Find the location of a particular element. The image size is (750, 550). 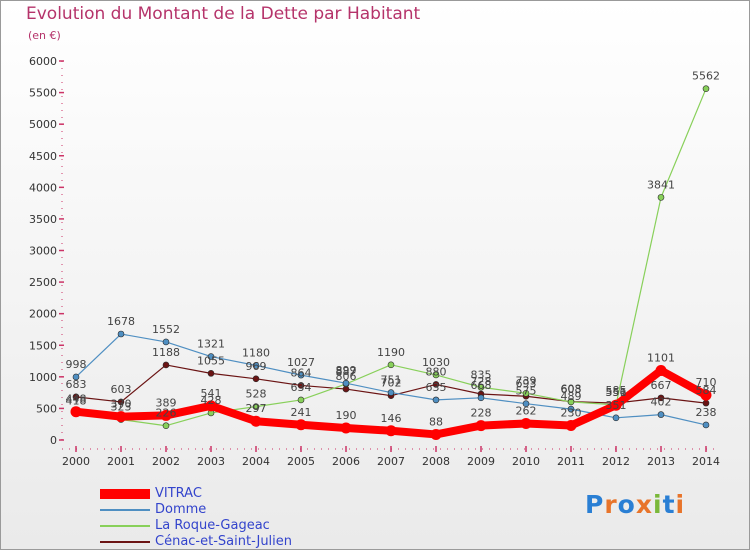

data-label: 683 is located at coordinates (76, 384).